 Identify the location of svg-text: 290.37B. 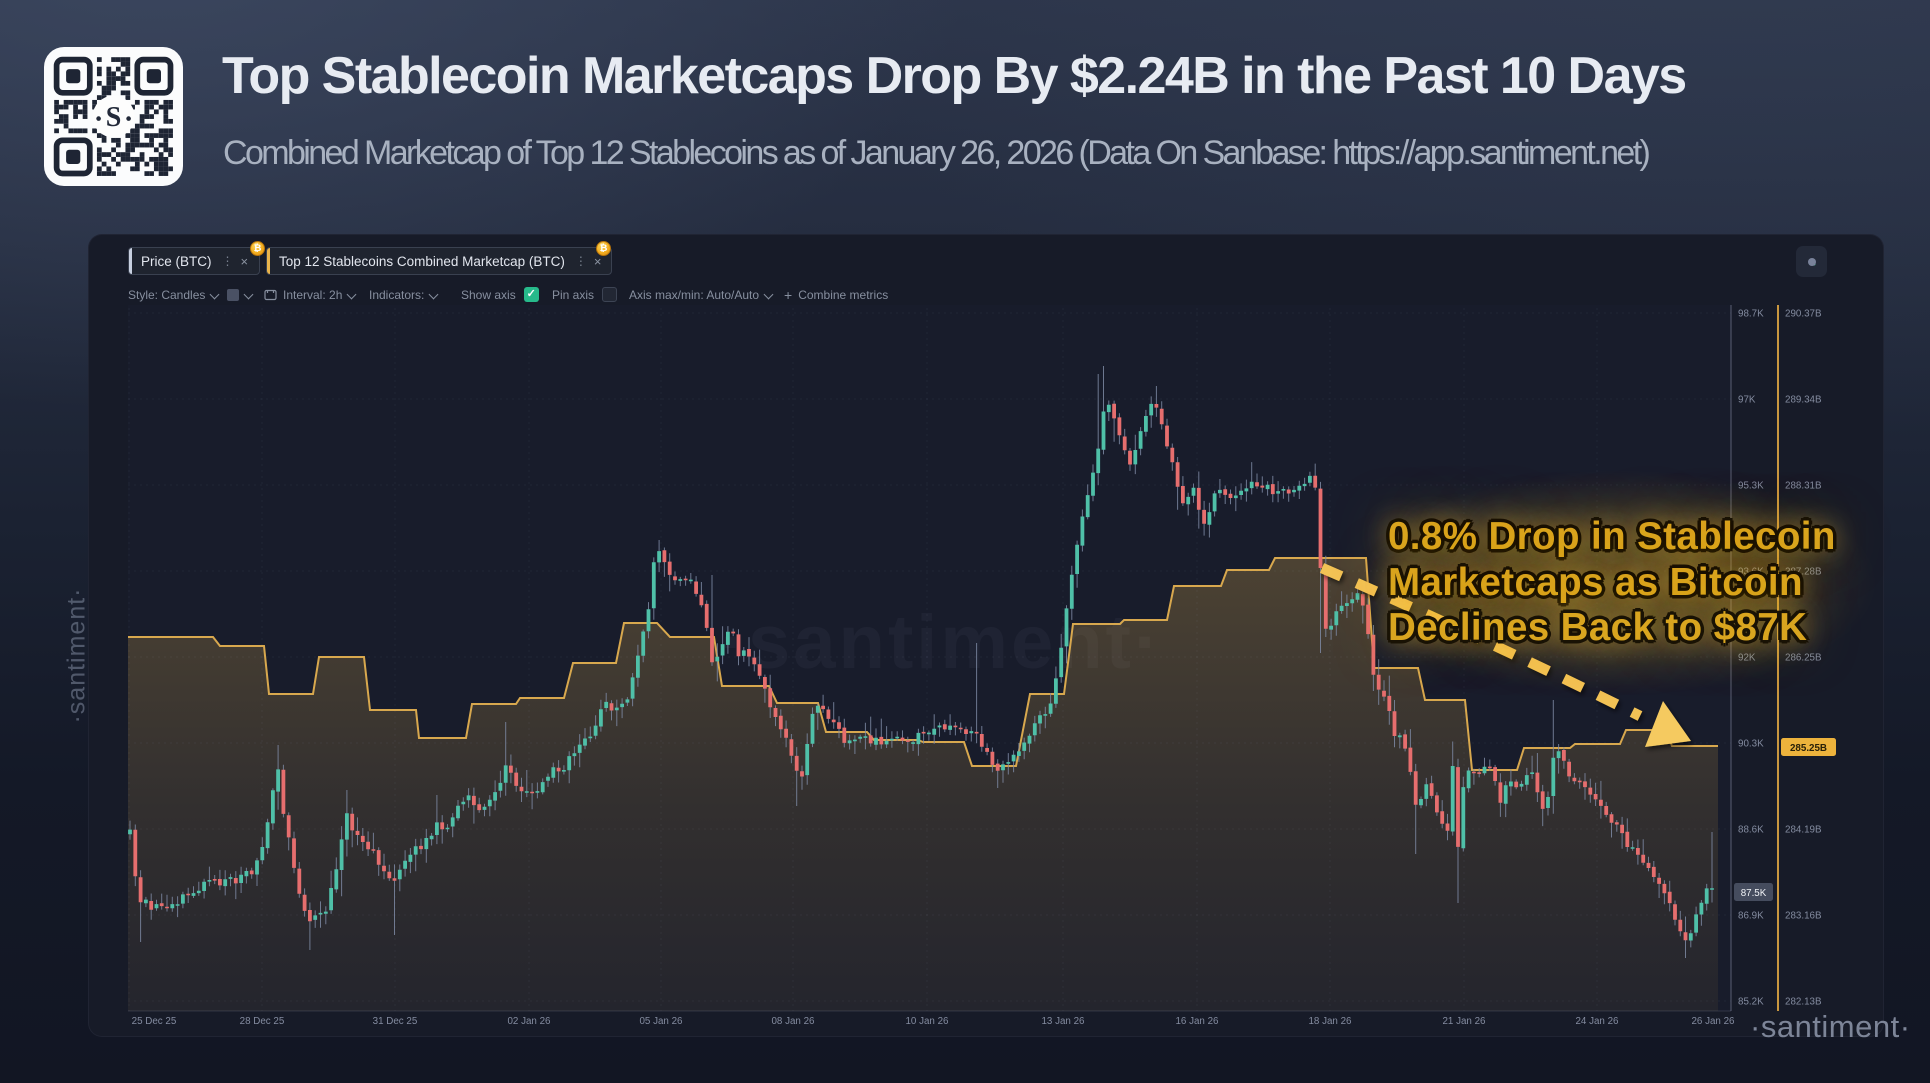
(1803, 314).